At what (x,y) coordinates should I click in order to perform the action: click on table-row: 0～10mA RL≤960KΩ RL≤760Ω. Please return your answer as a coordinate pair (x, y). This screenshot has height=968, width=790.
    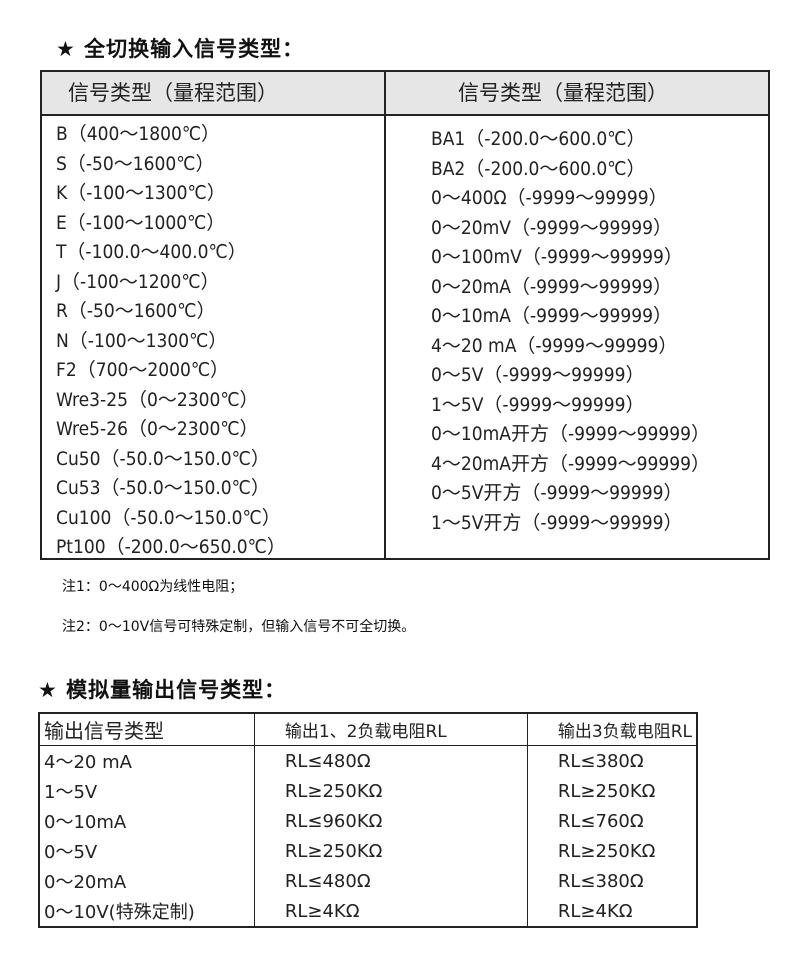
    Looking at the image, I should click on (368, 821).